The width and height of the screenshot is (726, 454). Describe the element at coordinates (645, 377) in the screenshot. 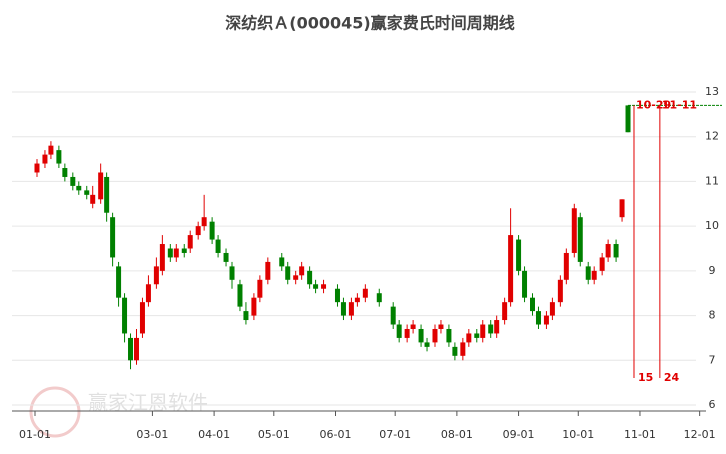

I see `cycle-count-label: 15` at that location.